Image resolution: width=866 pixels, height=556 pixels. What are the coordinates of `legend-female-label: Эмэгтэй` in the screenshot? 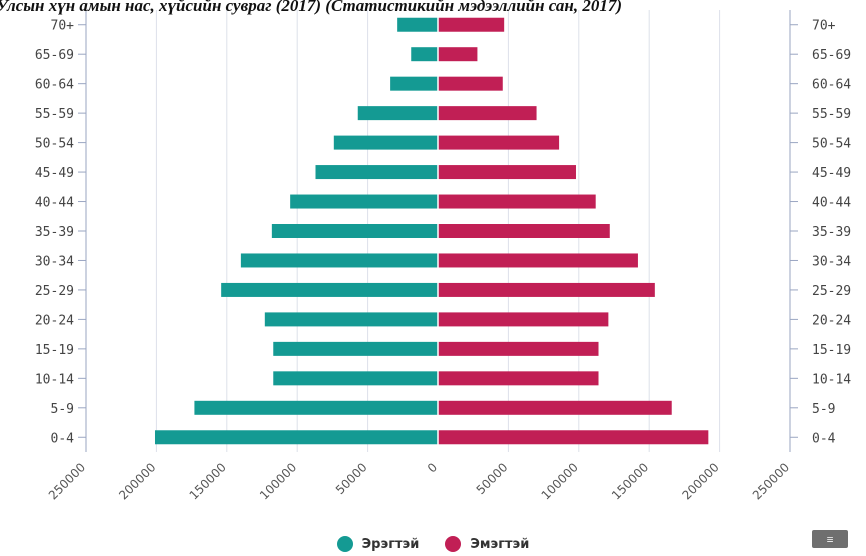 It's located at (500, 544).